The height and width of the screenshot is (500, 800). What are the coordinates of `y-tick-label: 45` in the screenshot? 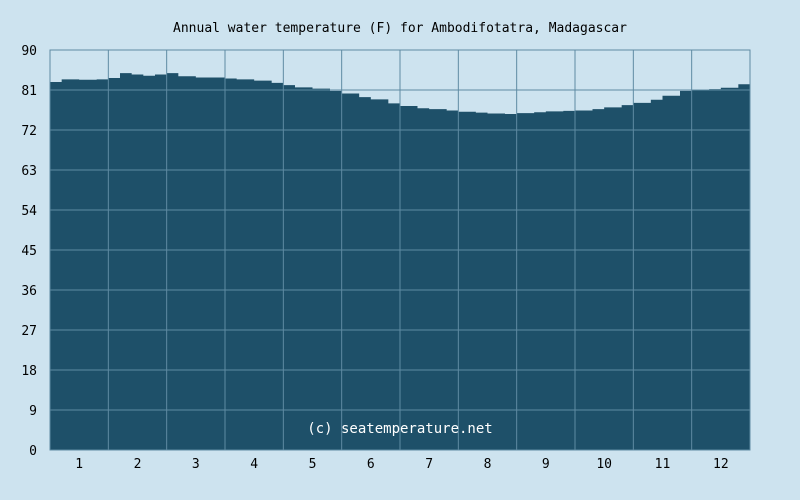 It's located at (29, 251).